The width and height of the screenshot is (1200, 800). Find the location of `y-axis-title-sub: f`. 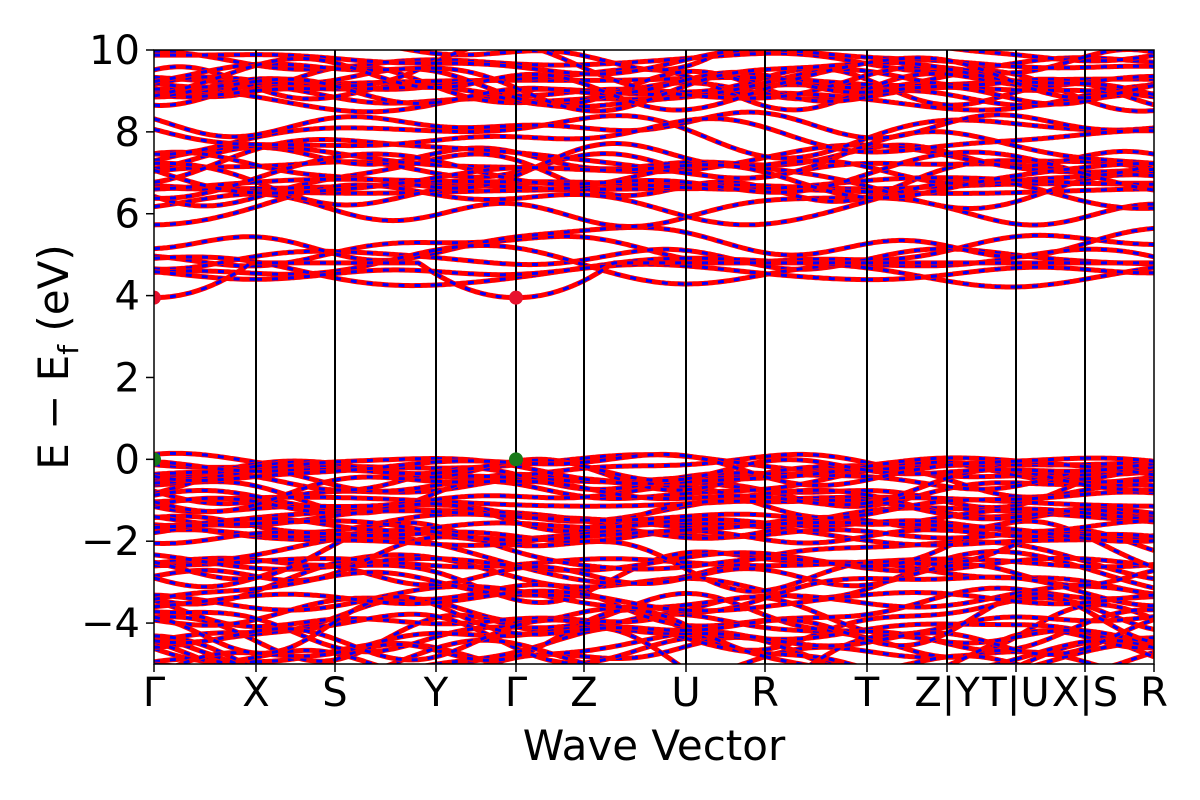

y-axis-title-sub: f is located at coordinates (68, 349).